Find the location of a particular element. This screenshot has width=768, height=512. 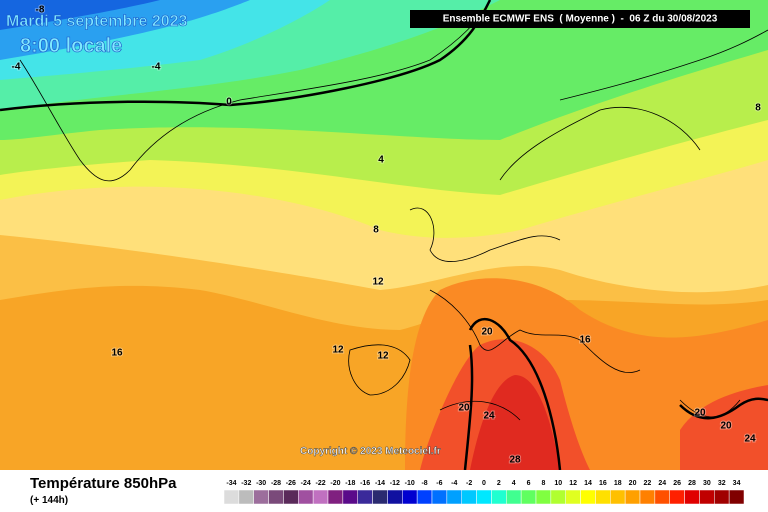

scale-label: -24 is located at coordinates (306, 483).